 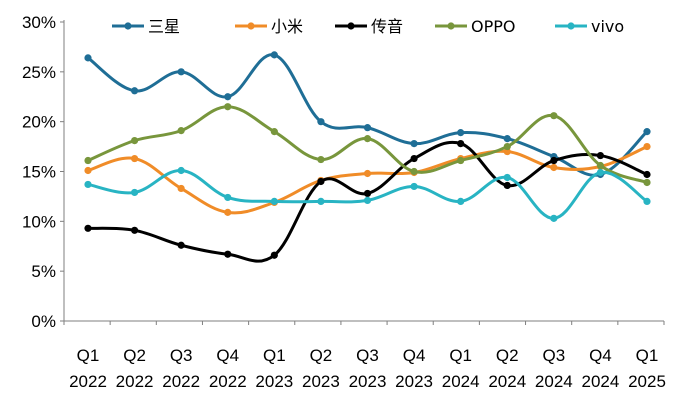 What do you see at coordinates (43, 321) in the screenshot?
I see `y-tick-label: 0%` at bounding box center [43, 321].